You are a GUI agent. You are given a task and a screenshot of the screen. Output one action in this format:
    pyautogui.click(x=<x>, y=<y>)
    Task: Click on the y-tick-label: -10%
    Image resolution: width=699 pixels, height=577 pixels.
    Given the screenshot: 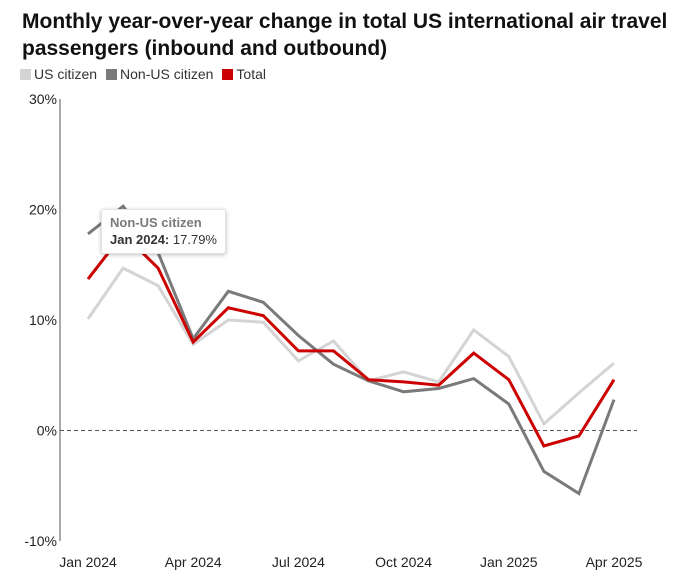 What is the action you would take?
    pyautogui.click(x=40, y=541)
    